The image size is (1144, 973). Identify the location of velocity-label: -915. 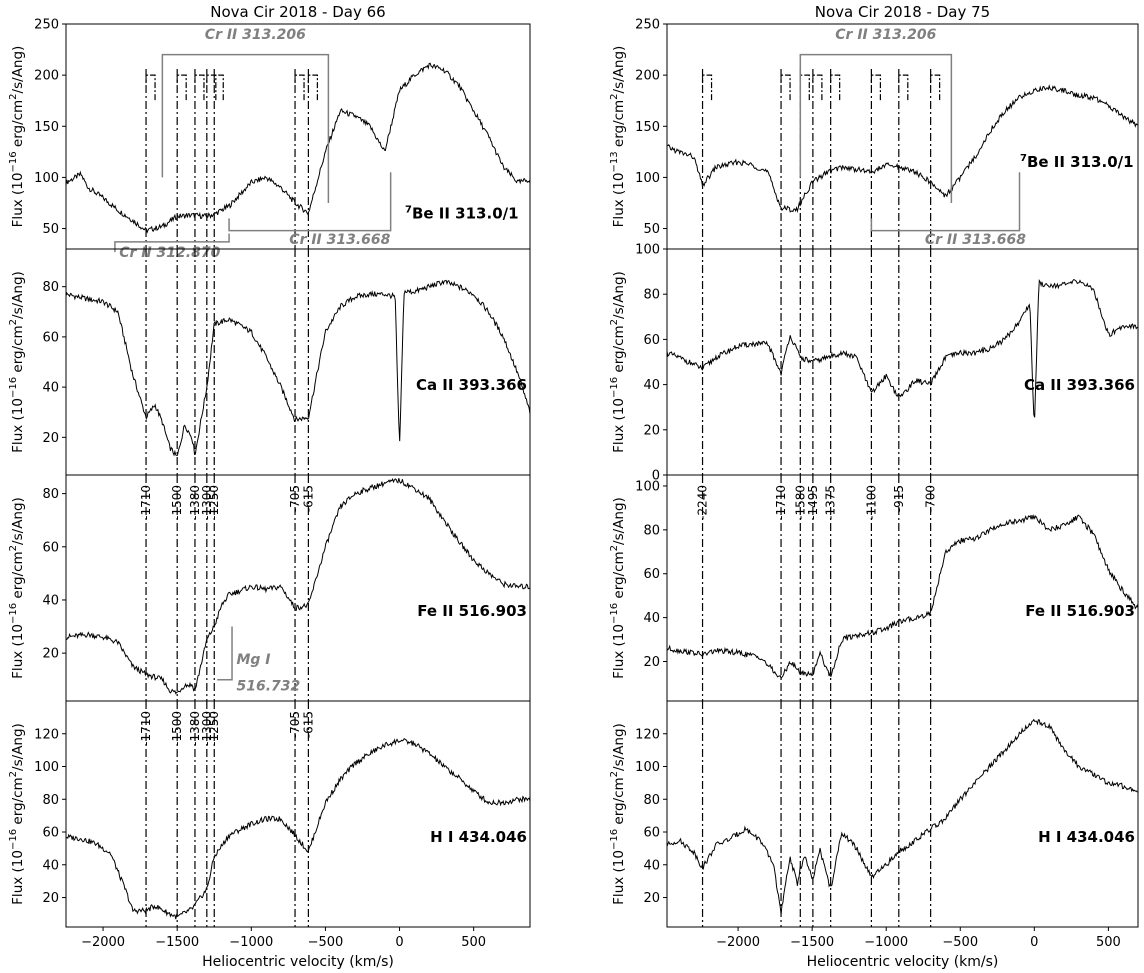
(899, 498).